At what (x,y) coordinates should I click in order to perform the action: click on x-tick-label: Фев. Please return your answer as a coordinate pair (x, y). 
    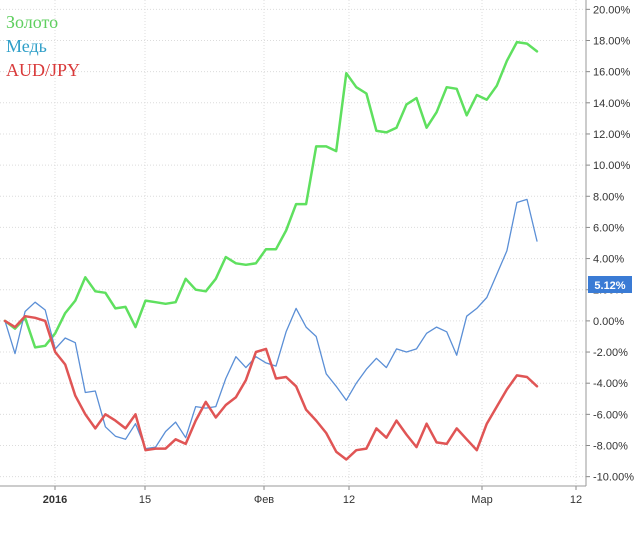
    Looking at the image, I should click on (264, 500).